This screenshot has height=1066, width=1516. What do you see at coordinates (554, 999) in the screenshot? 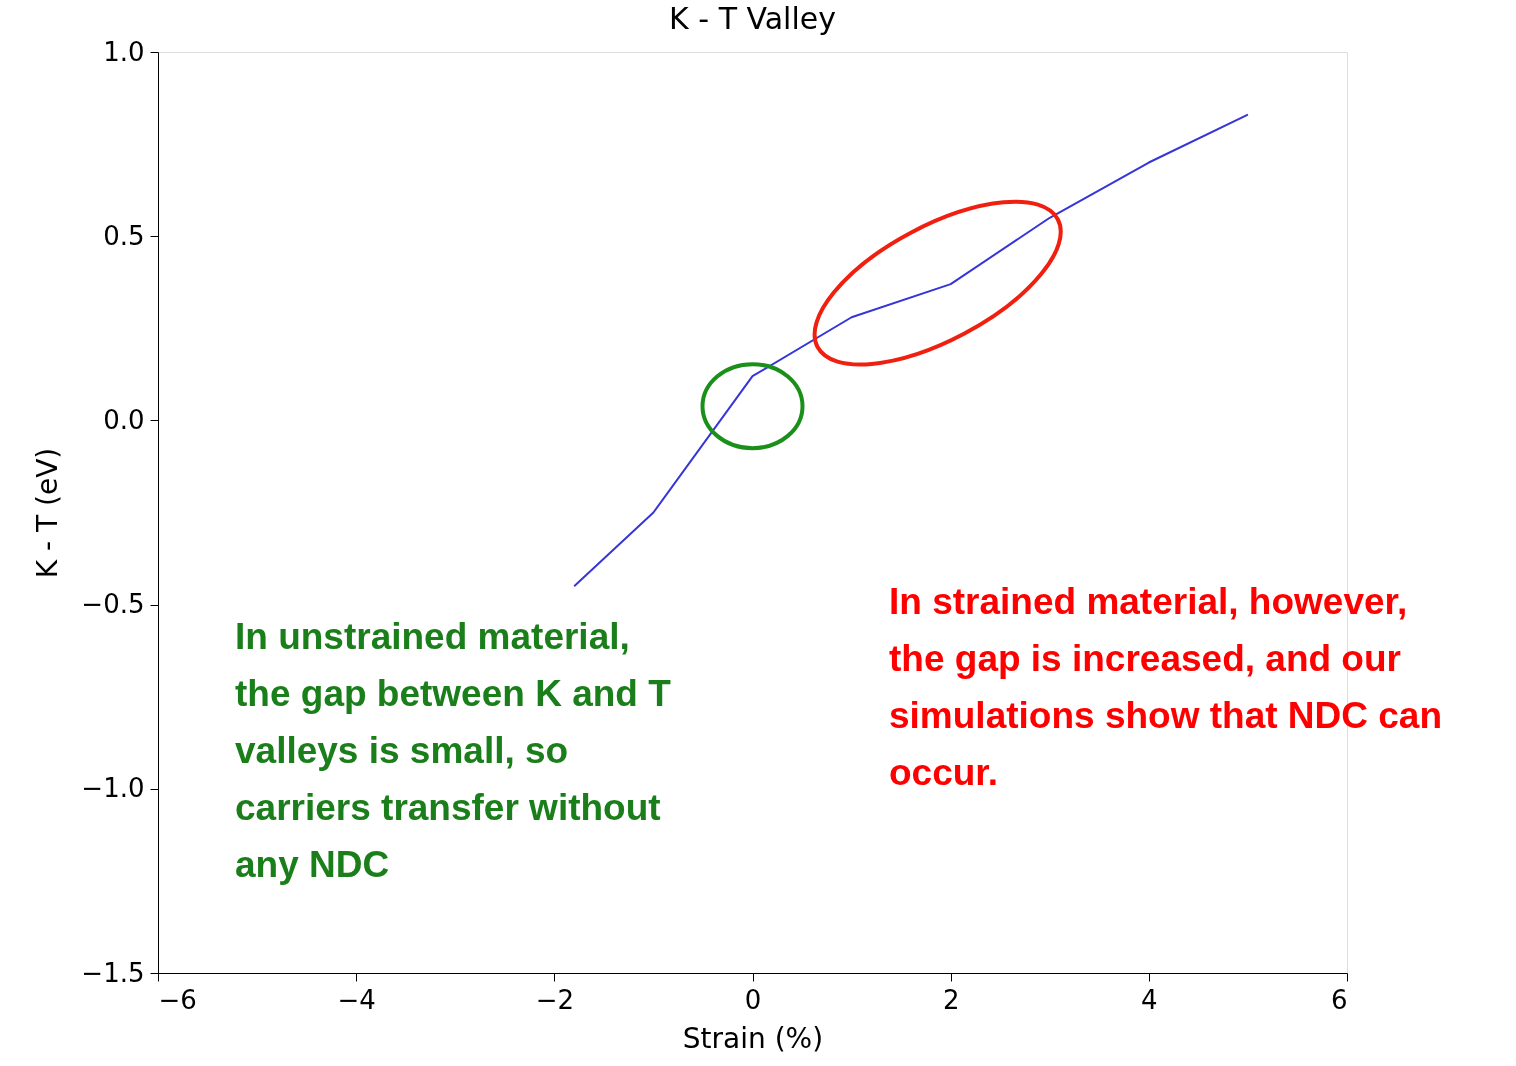
I see `x-tick-label: −2` at bounding box center [554, 999].